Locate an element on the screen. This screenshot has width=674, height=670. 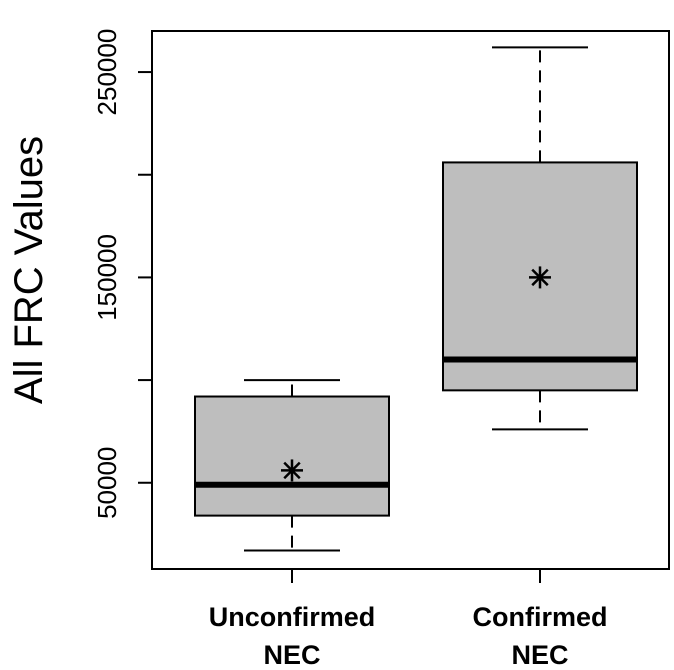
iqr-box is located at coordinates (292, 456).